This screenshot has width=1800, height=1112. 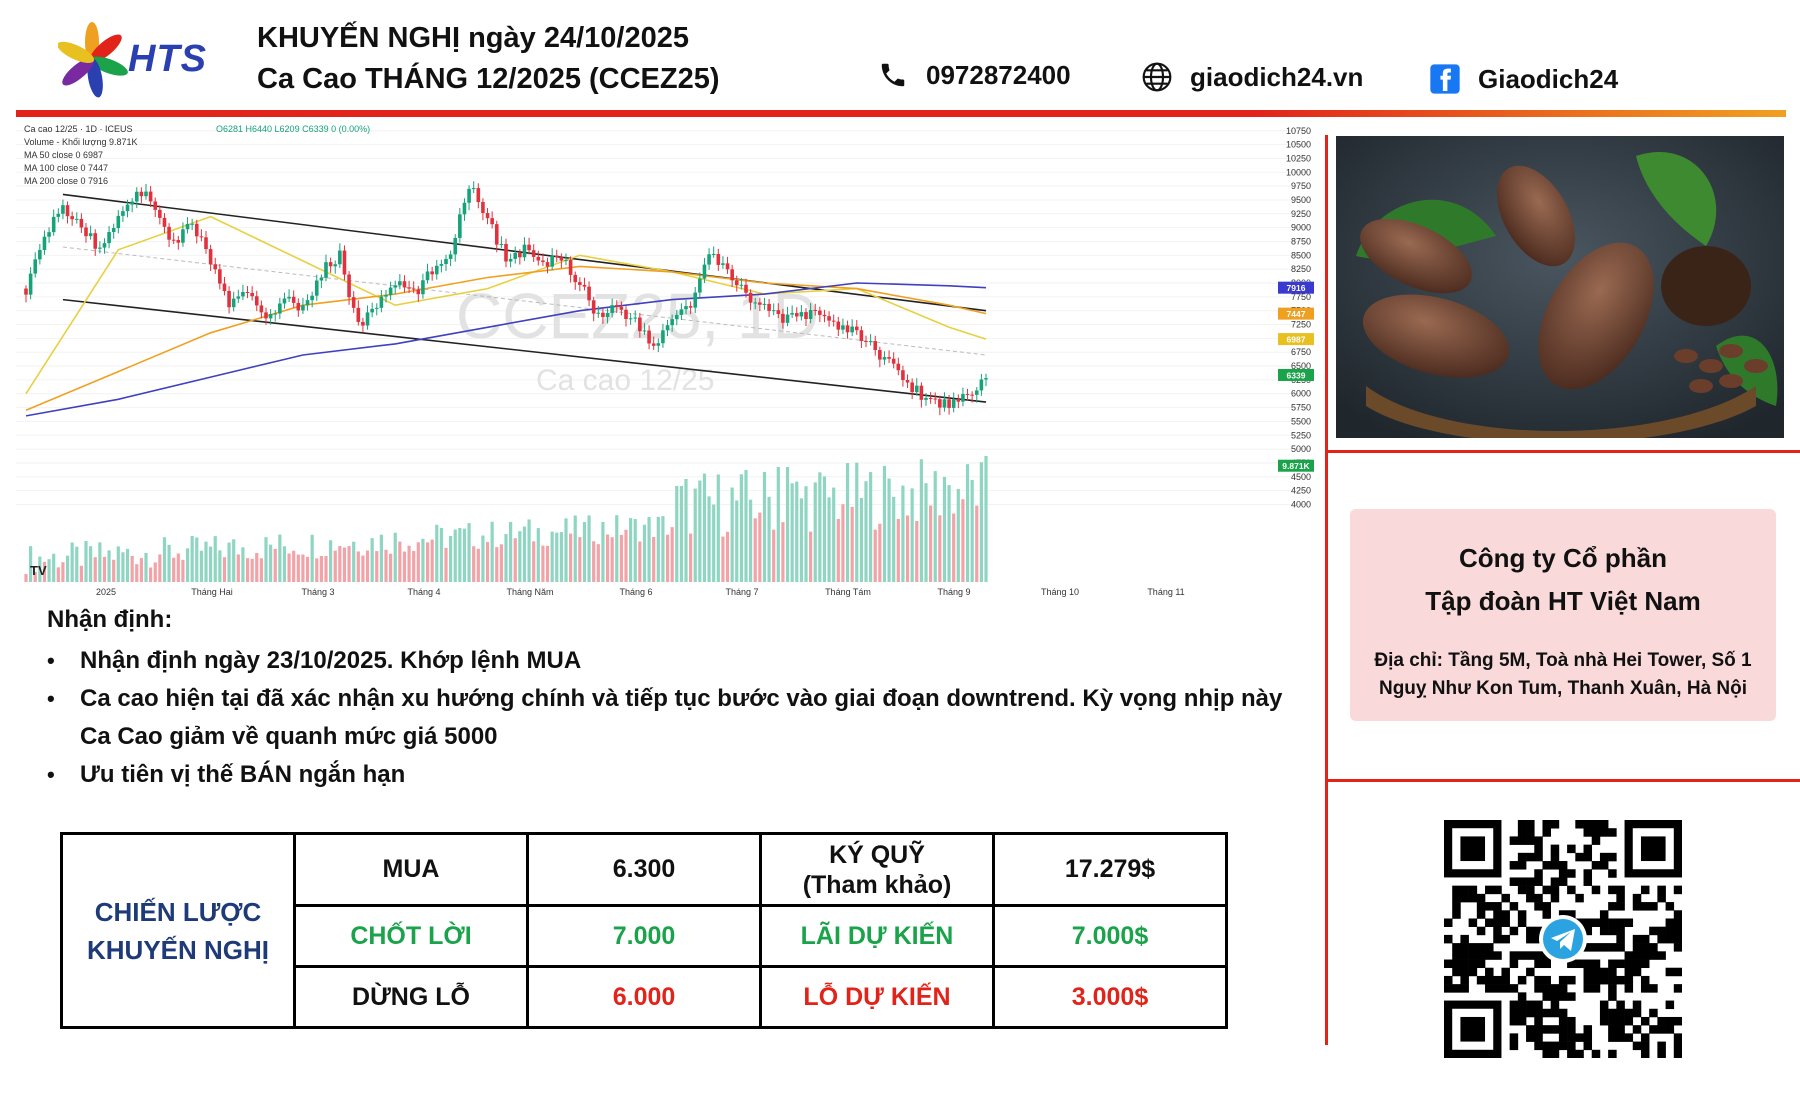 I want to click on margin-value: 17.279$, so click(x=1110, y=869).